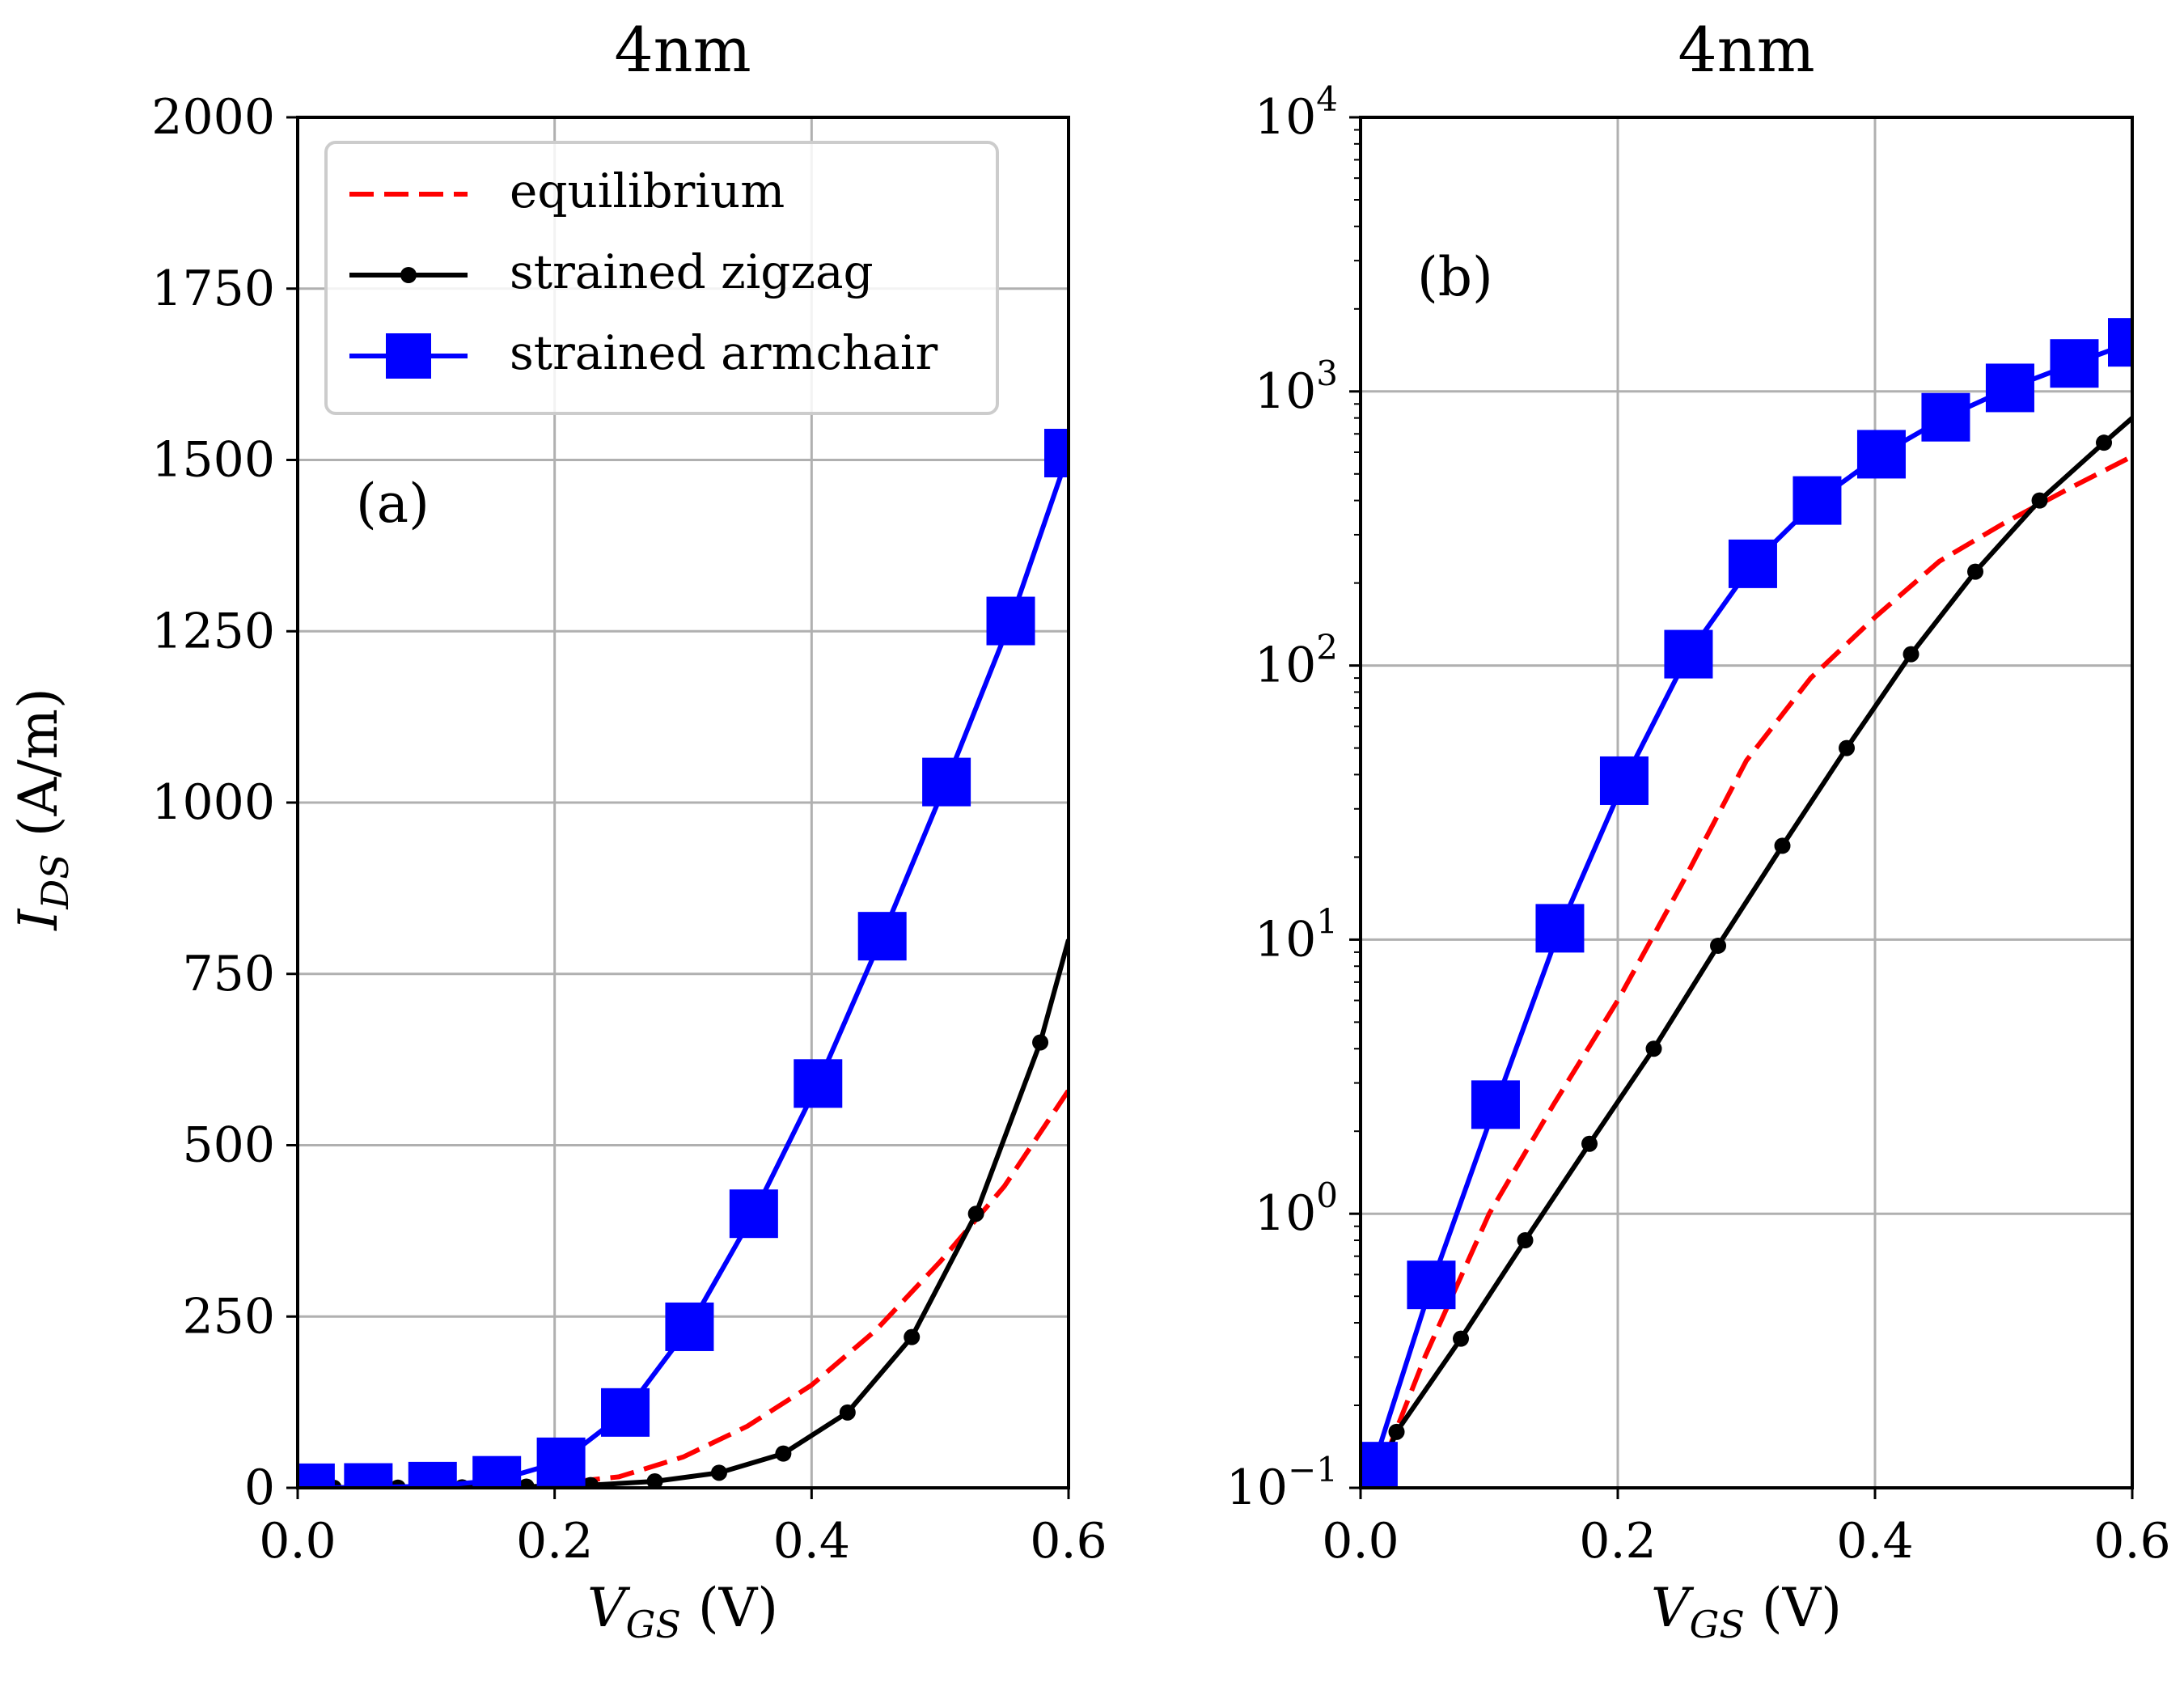 This screenshot has height=1699, width=2184. What do you see at coordinates (682, 50) in the screenshot?
I see `panel-a-title: 4nm` at bounding box center [682, 50].